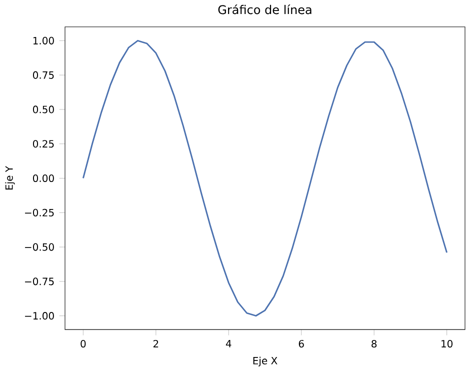 Image resolution: width=474 pixels, height=371 pixels. I want to click on y-tick-label: −1.00, so click(39, 316).